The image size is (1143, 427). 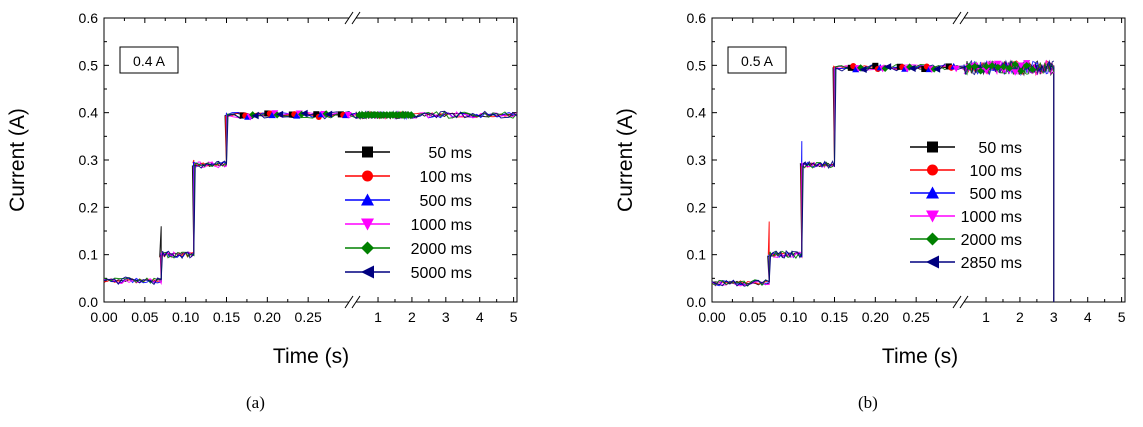 I want to click on x-tick-label: 0.00, so click(x=103, y=317).